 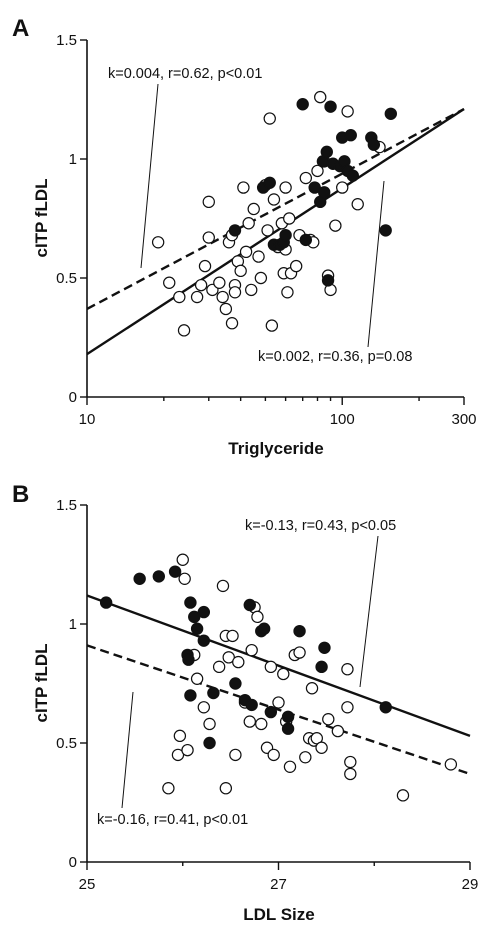 I want to click on panel-b-fit-annotation-solid: k=-0.13, r=0.43, p<0.05, so click(x=320, y=526).